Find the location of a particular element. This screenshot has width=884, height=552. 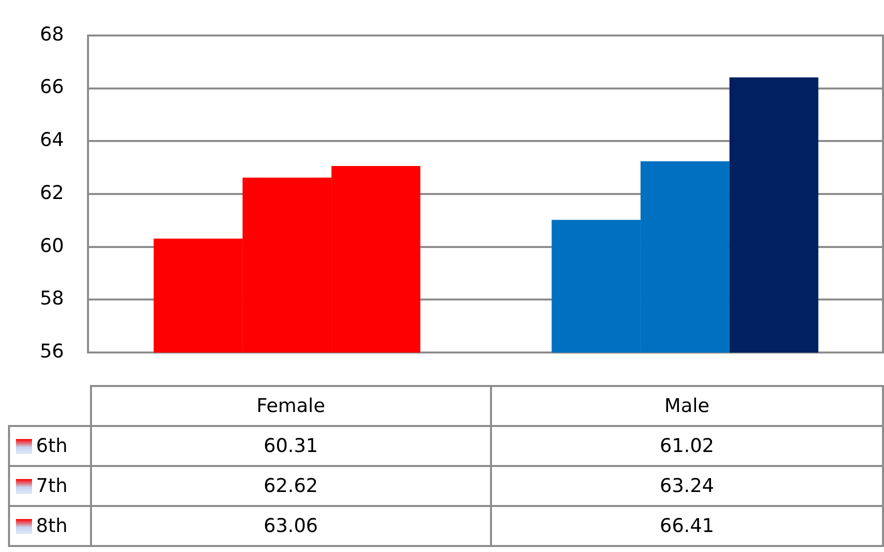

data-label: 63.06 is located at coordinates (290, 526).